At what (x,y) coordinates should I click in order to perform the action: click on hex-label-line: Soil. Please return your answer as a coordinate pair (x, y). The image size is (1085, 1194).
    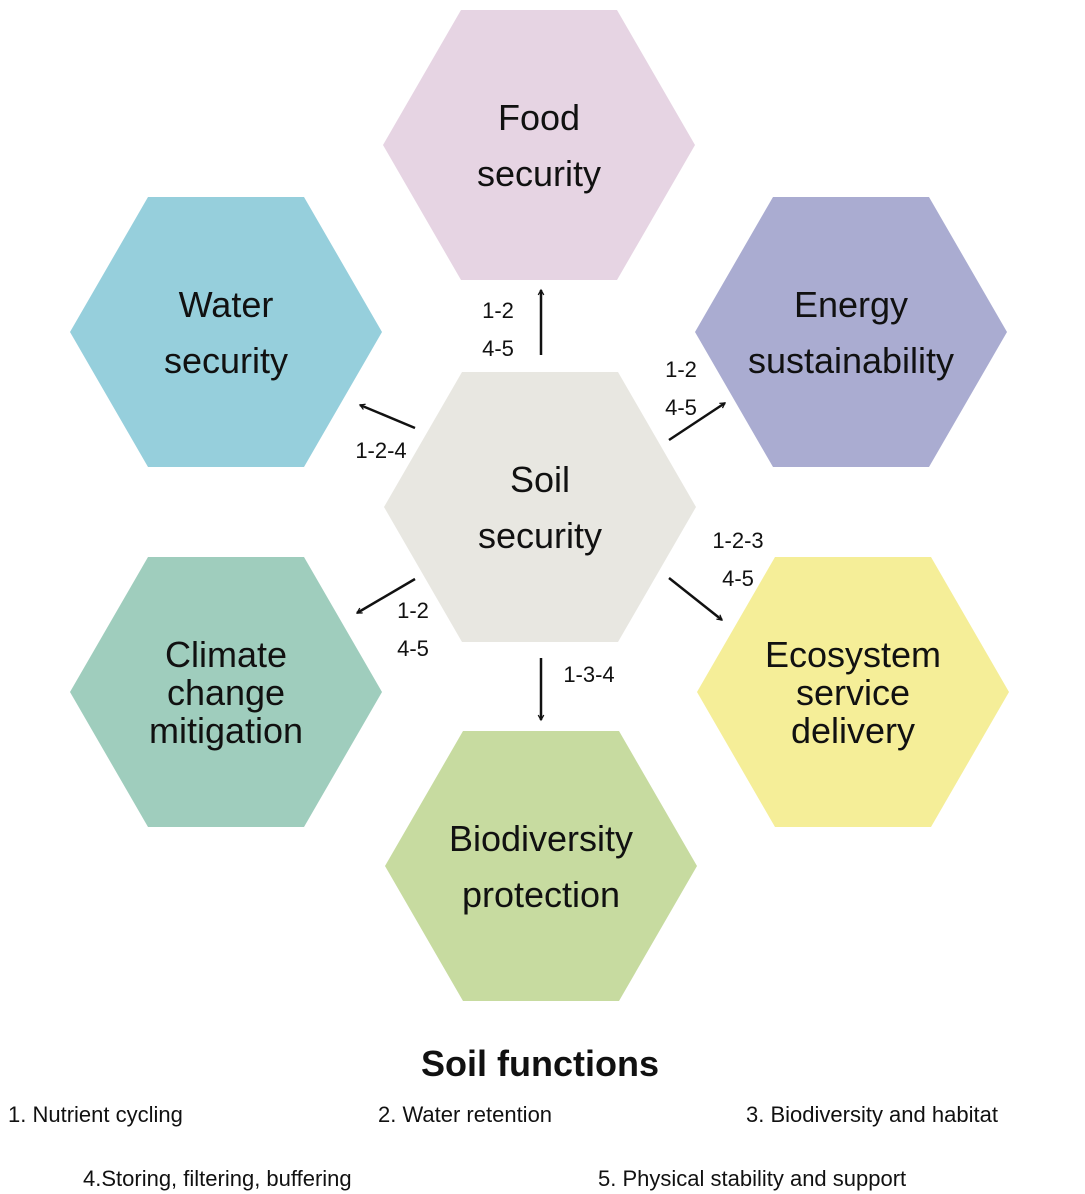
    Looking at the image, I should click on (540, 479).